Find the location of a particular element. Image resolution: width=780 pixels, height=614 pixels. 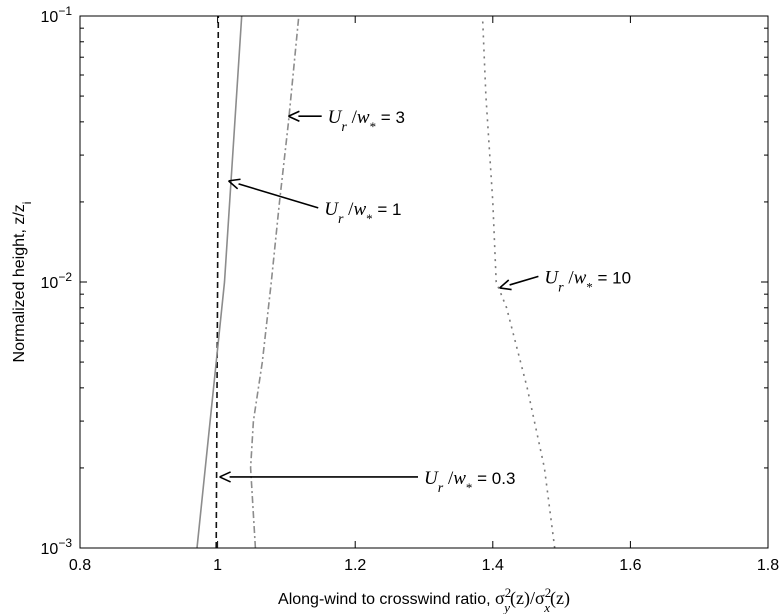

y-axis-title: Normalized height, z/zi is located at coordinates (22, 282).